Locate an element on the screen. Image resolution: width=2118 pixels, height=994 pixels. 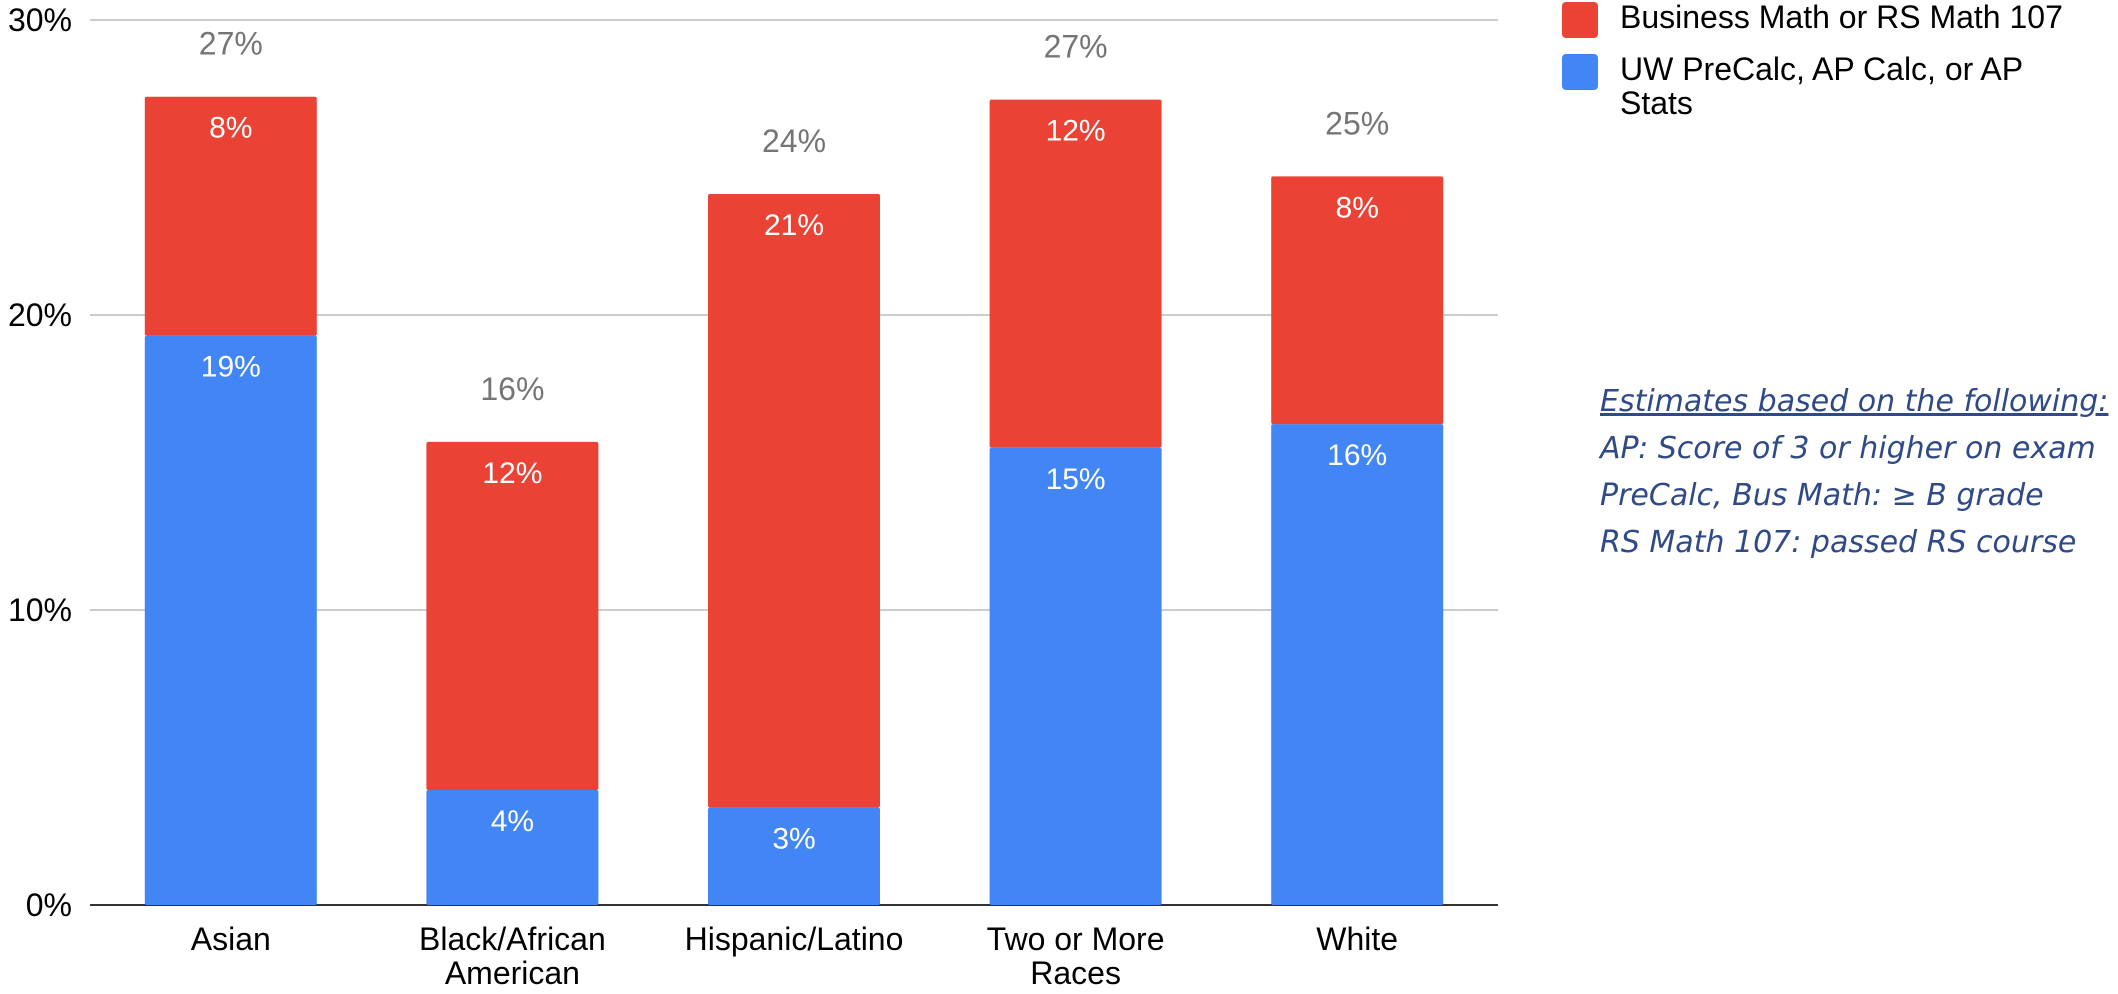
legend-swatch-blue is located at coordinates (1580, 72).